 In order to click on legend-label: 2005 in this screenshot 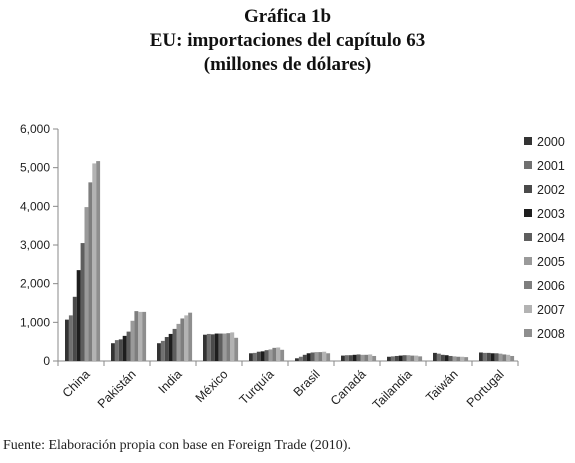, I will do `click(551, 262)`.